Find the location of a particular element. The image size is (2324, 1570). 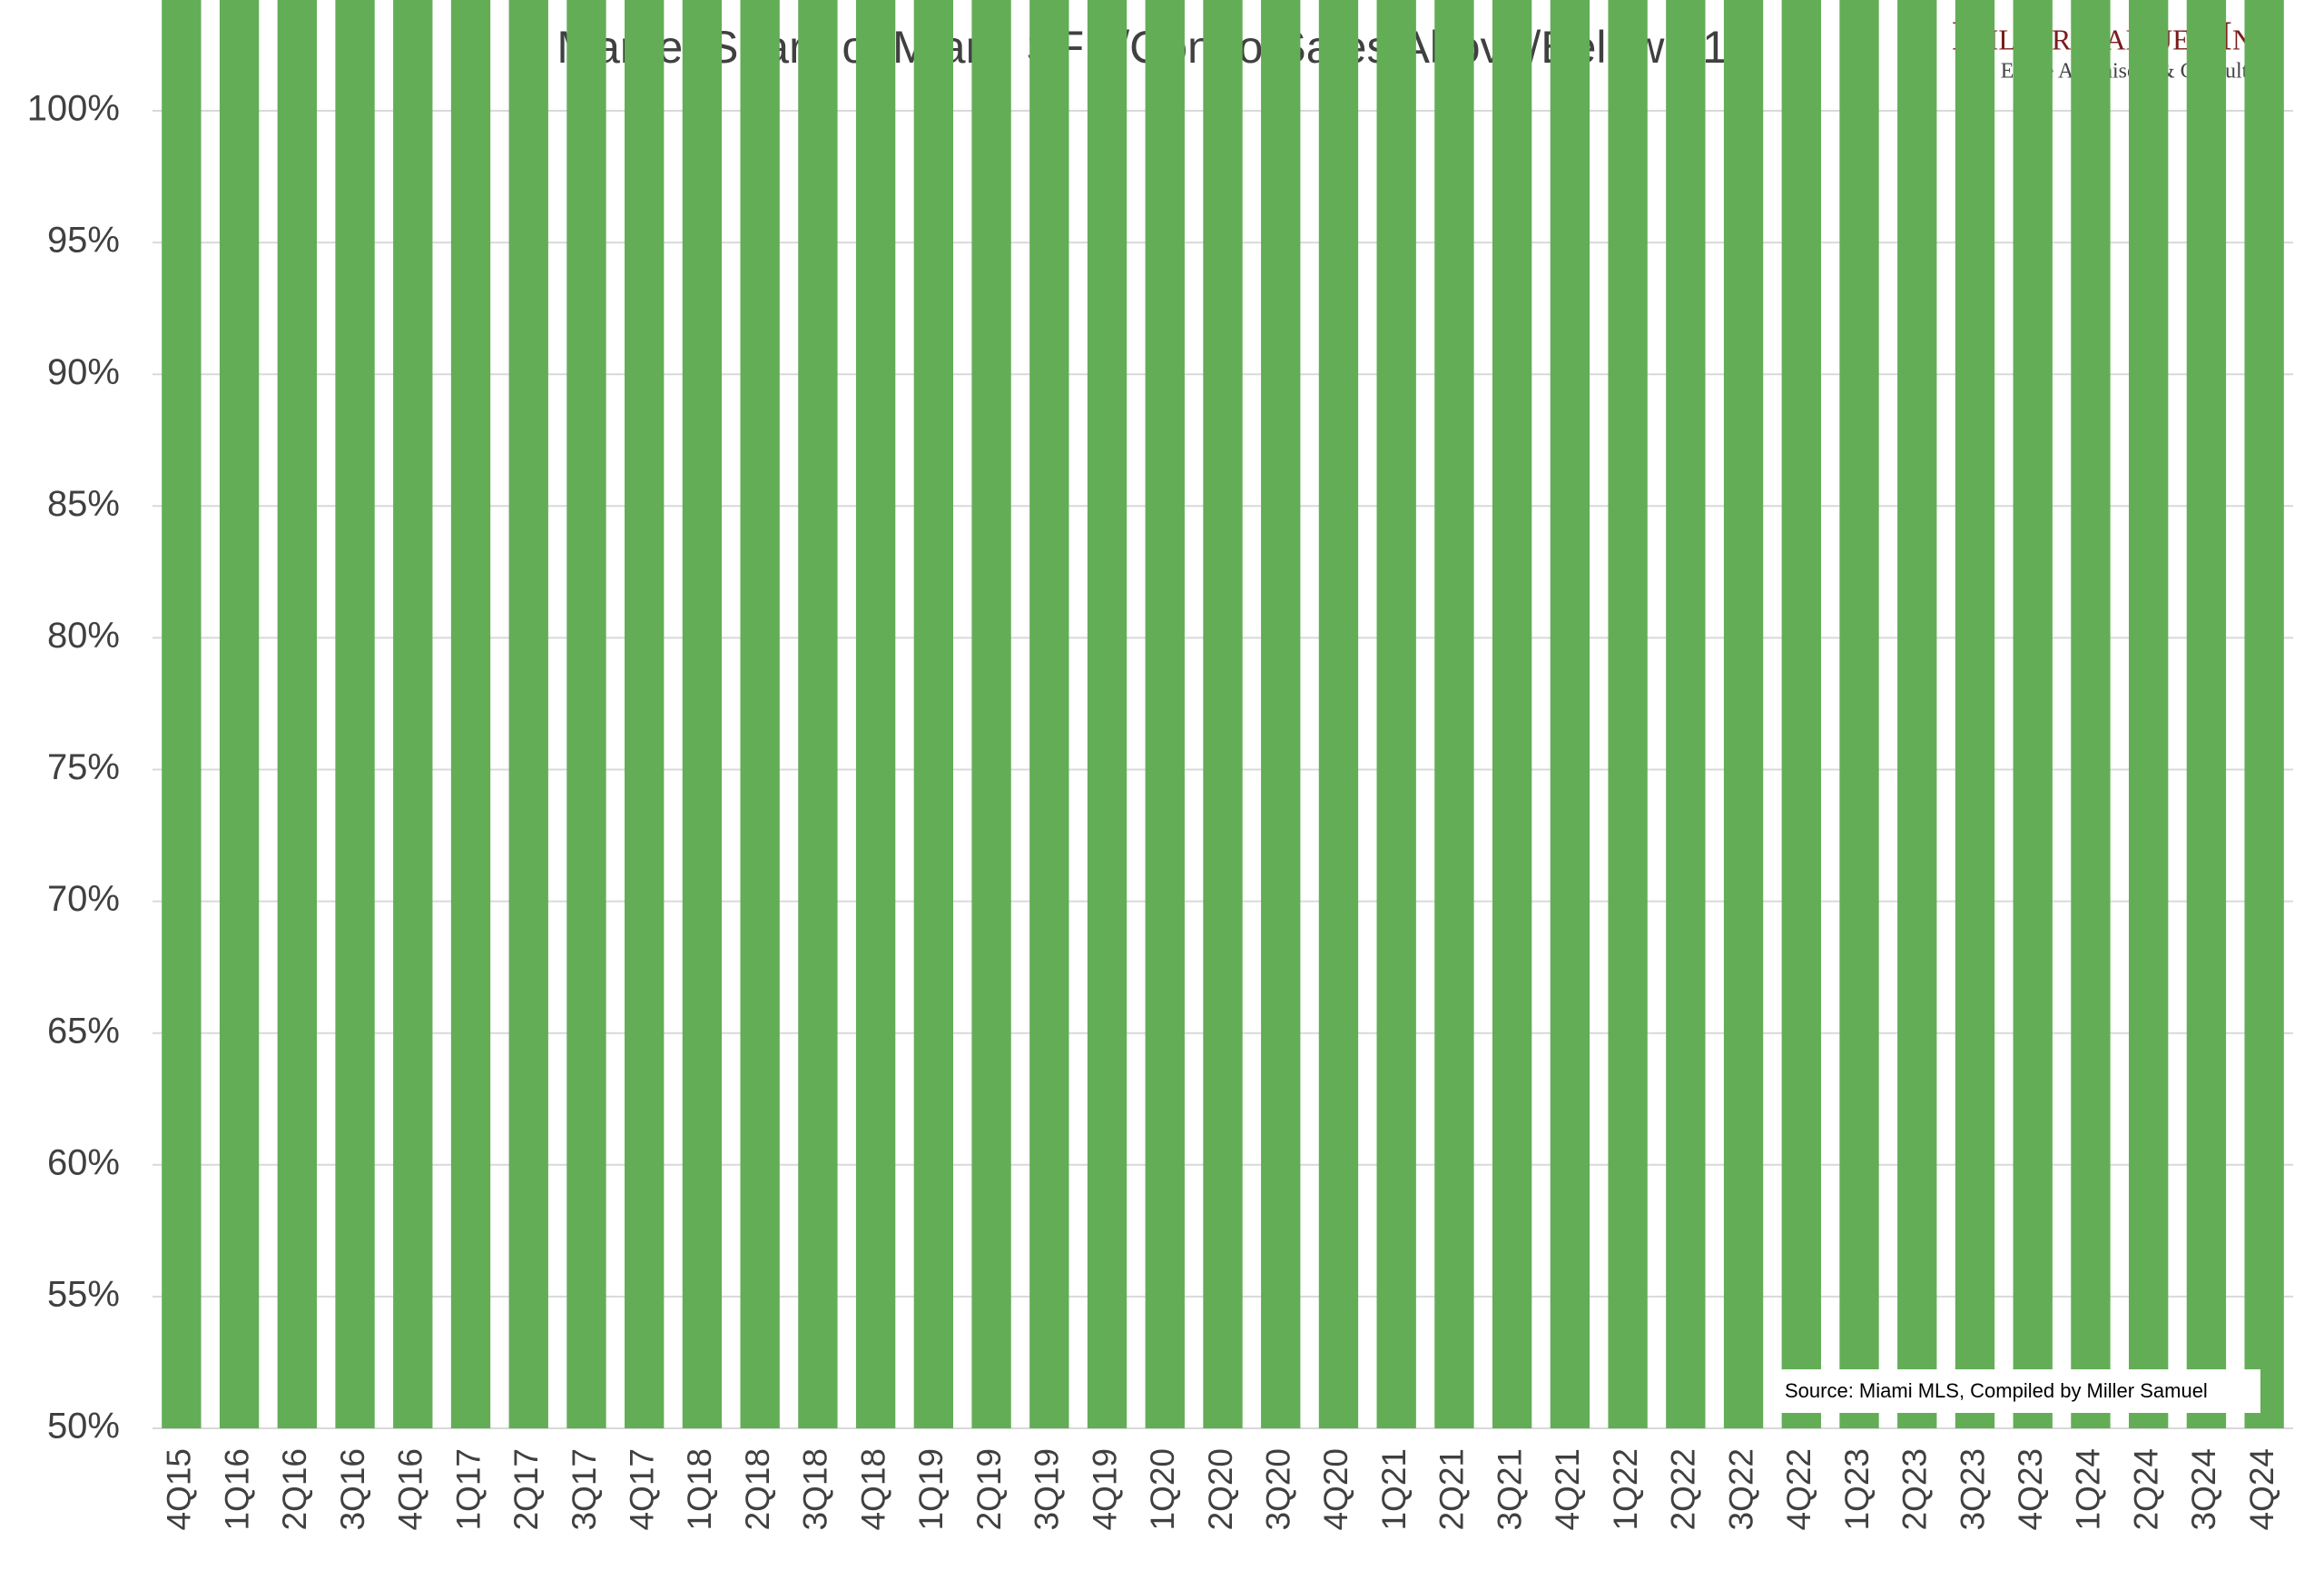

x-tick-label: 4Q24 is located at coordinates (2261, 1490).